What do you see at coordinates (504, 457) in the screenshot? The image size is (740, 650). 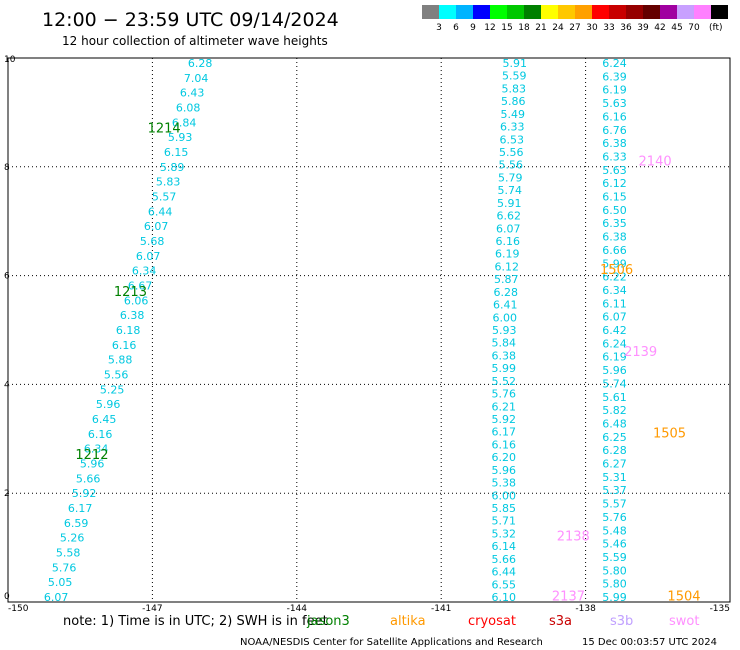 I see `swh-value: 6.20` at bounding box center [504, 457].